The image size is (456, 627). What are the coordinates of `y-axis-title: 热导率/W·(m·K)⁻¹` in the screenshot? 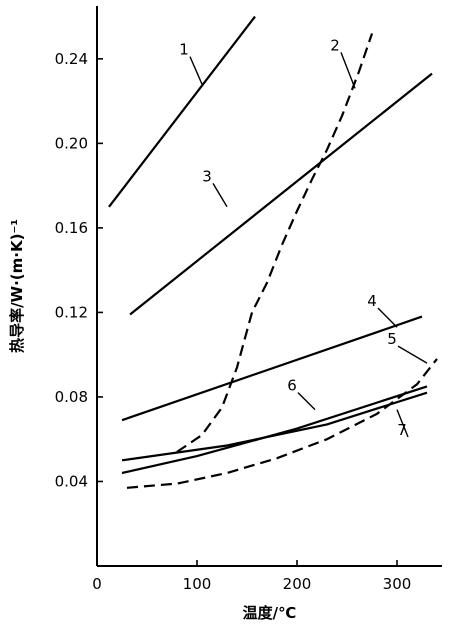 It's located at (17, 286).